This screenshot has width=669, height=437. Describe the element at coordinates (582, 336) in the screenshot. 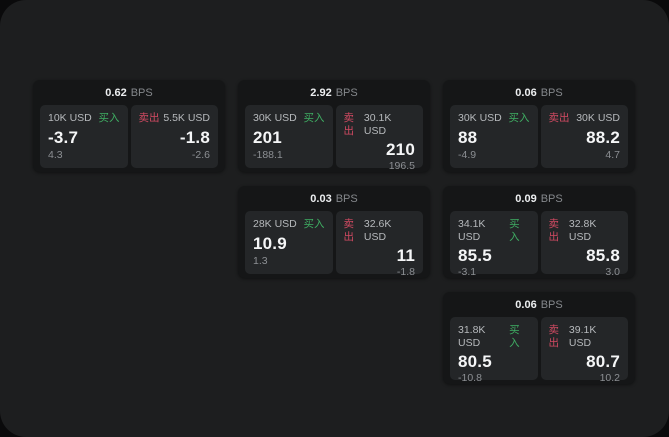

I see `sell-amount: 39.1K USD` at that location.